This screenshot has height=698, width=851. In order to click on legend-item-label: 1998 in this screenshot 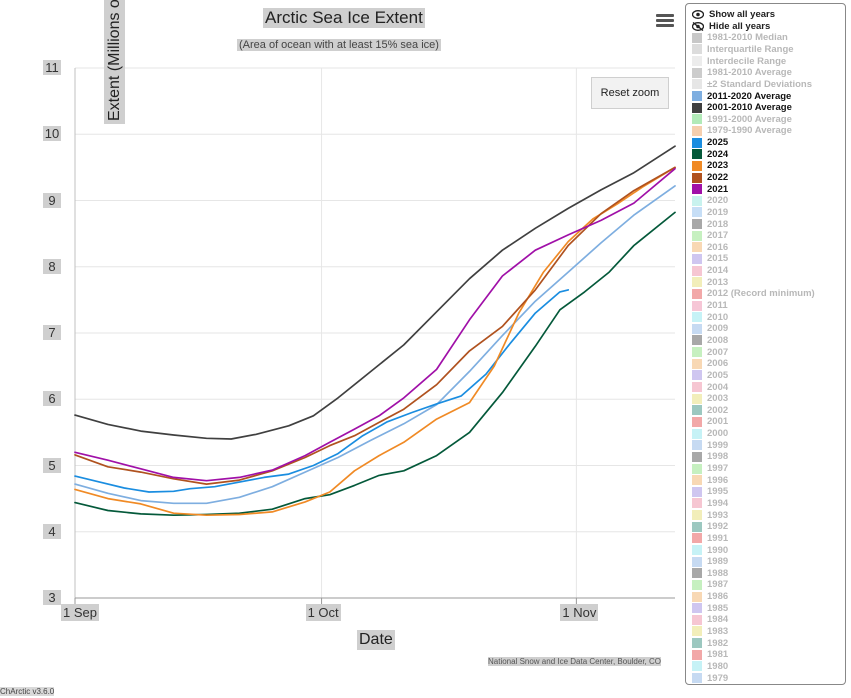, I will do `click(718, 457)`.